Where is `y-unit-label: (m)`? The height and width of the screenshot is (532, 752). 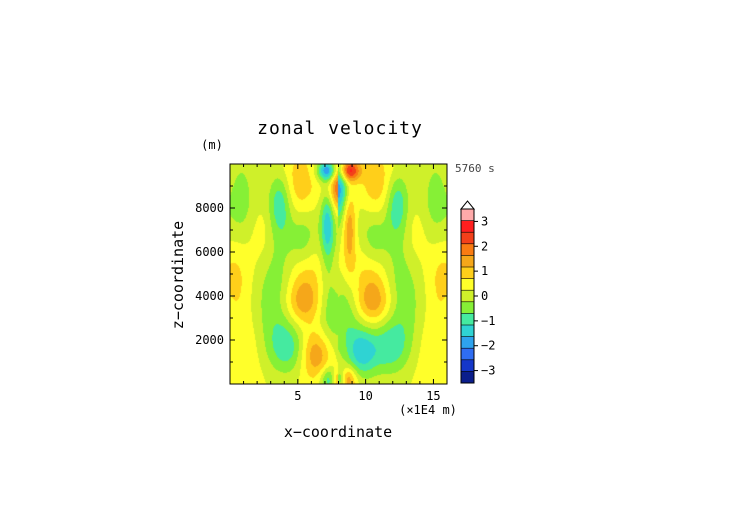
y-unit-label: (m) is located at coordinates (212, 145).